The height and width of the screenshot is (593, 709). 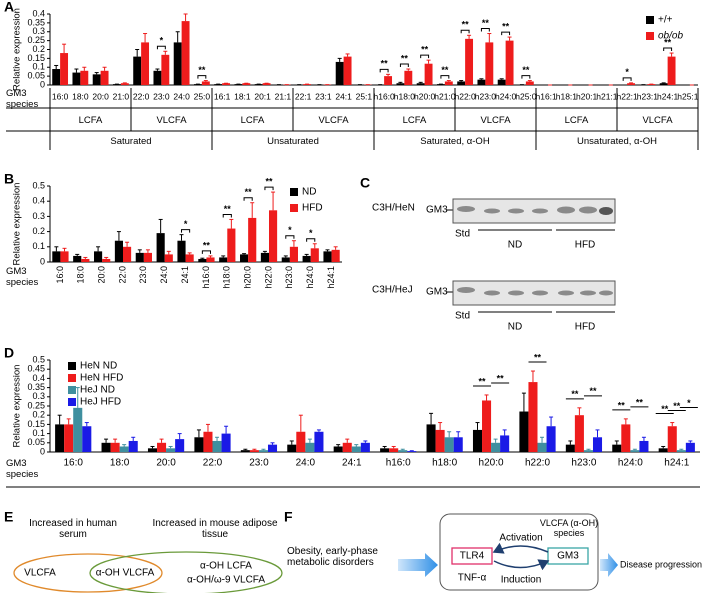 I want to click on x-tick-label: h22:1, so click(x=627, y=96).